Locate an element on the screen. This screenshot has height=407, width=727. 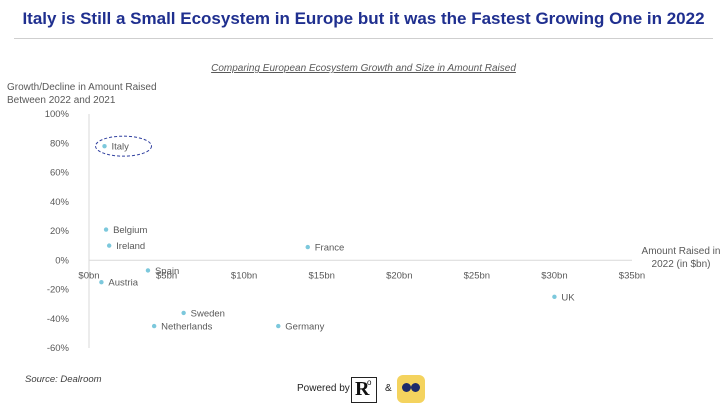
title-divider is located at coordinates (363, 38).